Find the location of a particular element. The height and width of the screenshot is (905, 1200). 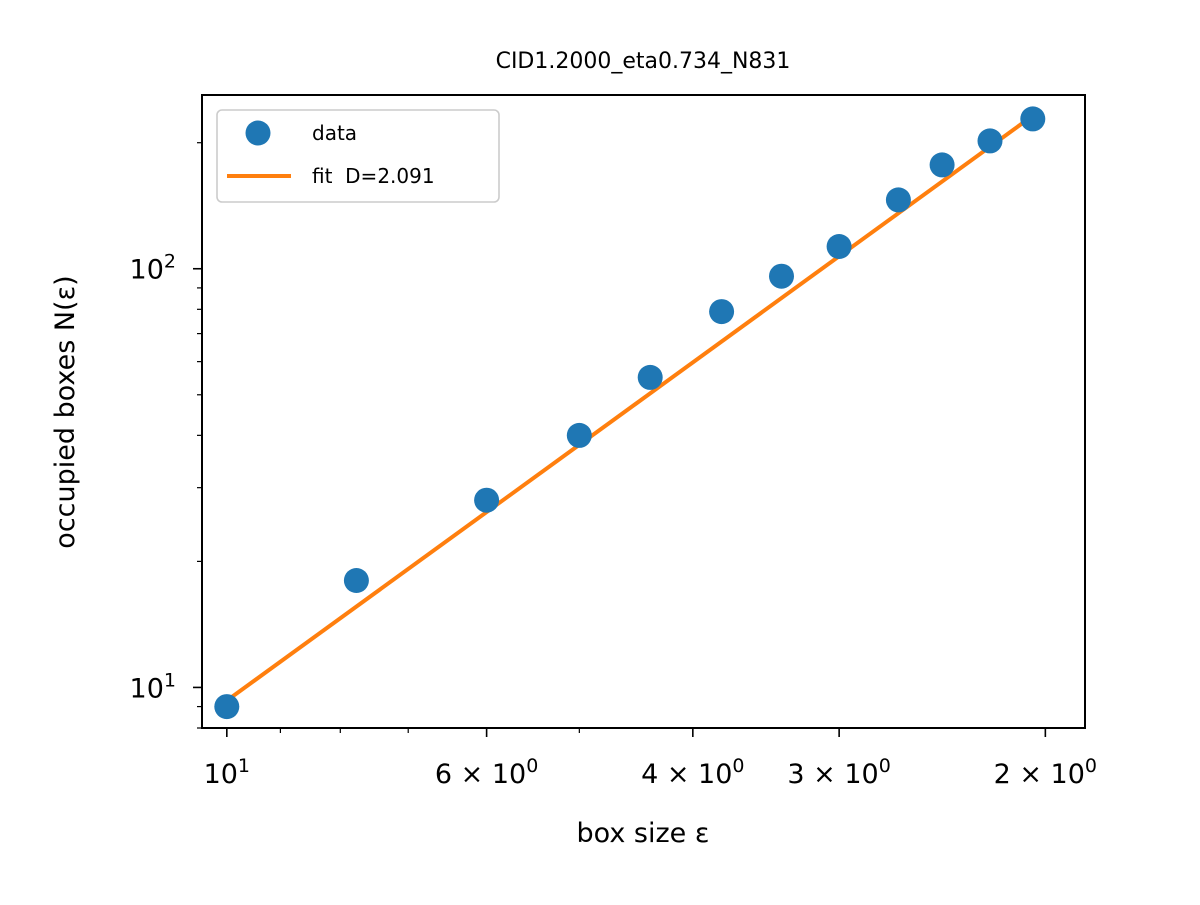

x-tick-label: 101 is located at coordinates (227, 772).